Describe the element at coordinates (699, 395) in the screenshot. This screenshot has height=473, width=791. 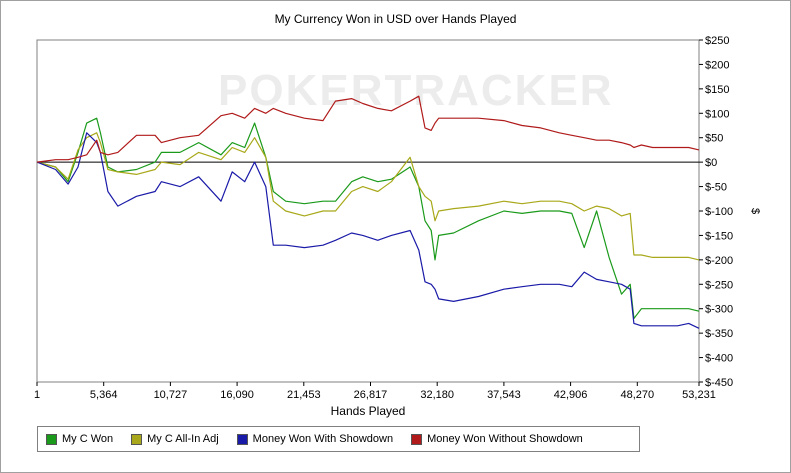
I see `x-tick-label: 53,231` at that location.